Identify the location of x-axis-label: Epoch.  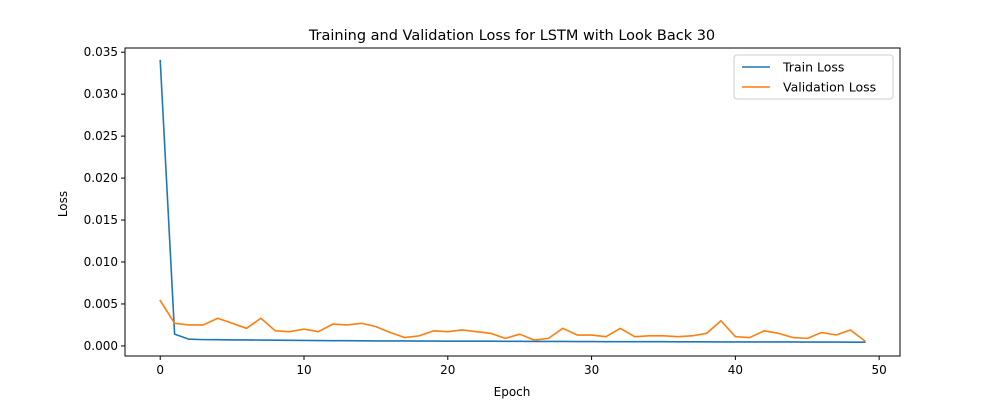
(512, 392).